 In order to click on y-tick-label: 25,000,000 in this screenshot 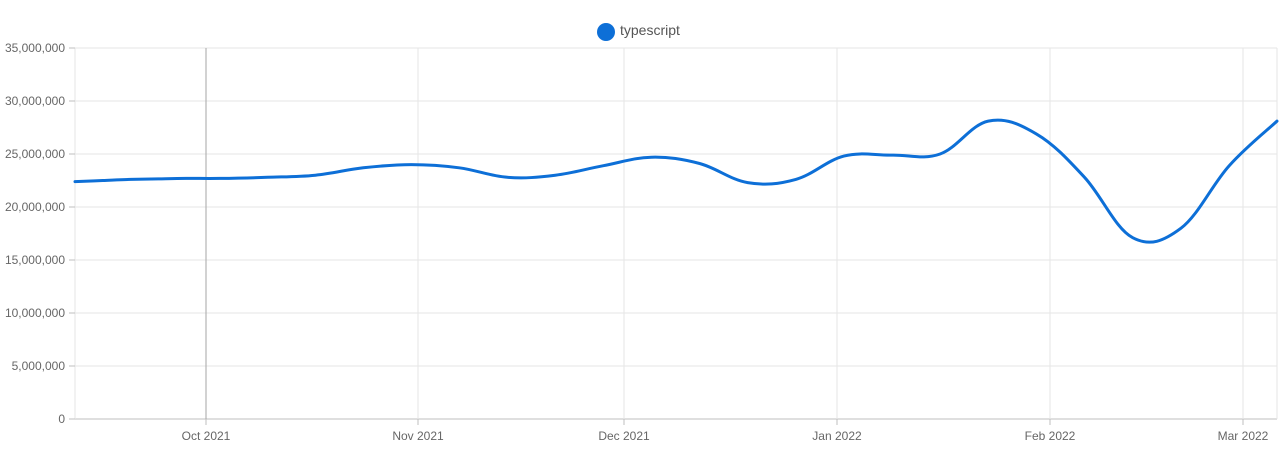, I will do `click(35, 154)`.